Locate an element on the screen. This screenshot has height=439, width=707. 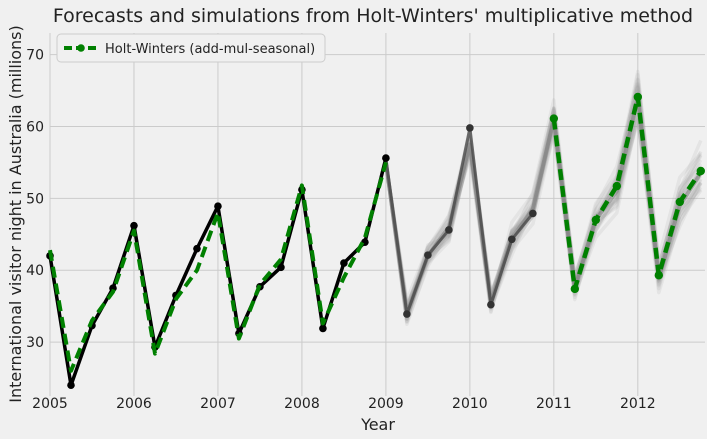
x-axis-label: Year is located at coordinates (377, 424).